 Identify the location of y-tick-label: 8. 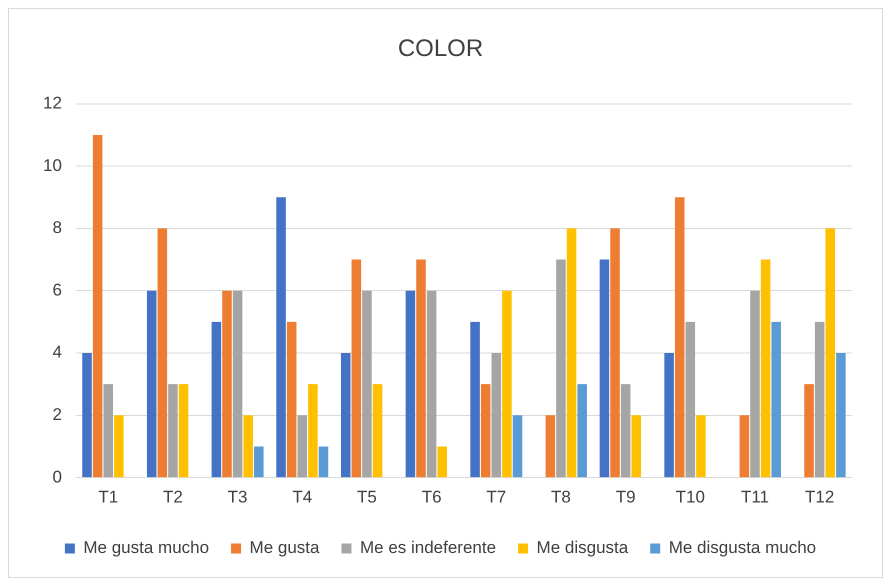
(57, 228).